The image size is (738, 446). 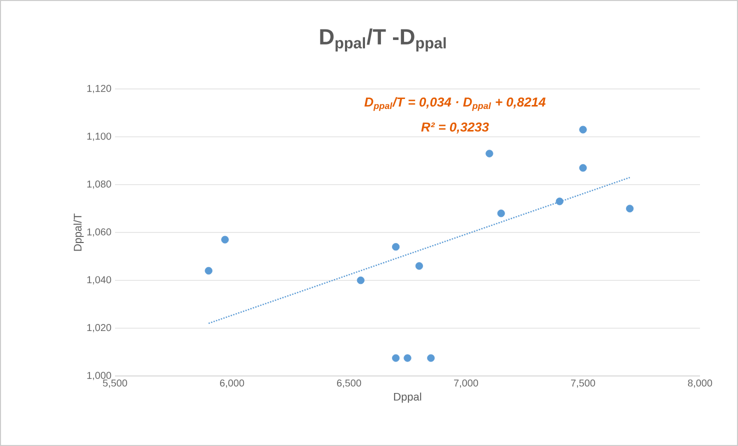 What do you see at coordinates (466, 384) in the screenshot?
I see `x-tick-label: 7,000` at bounding box center [466, 384].